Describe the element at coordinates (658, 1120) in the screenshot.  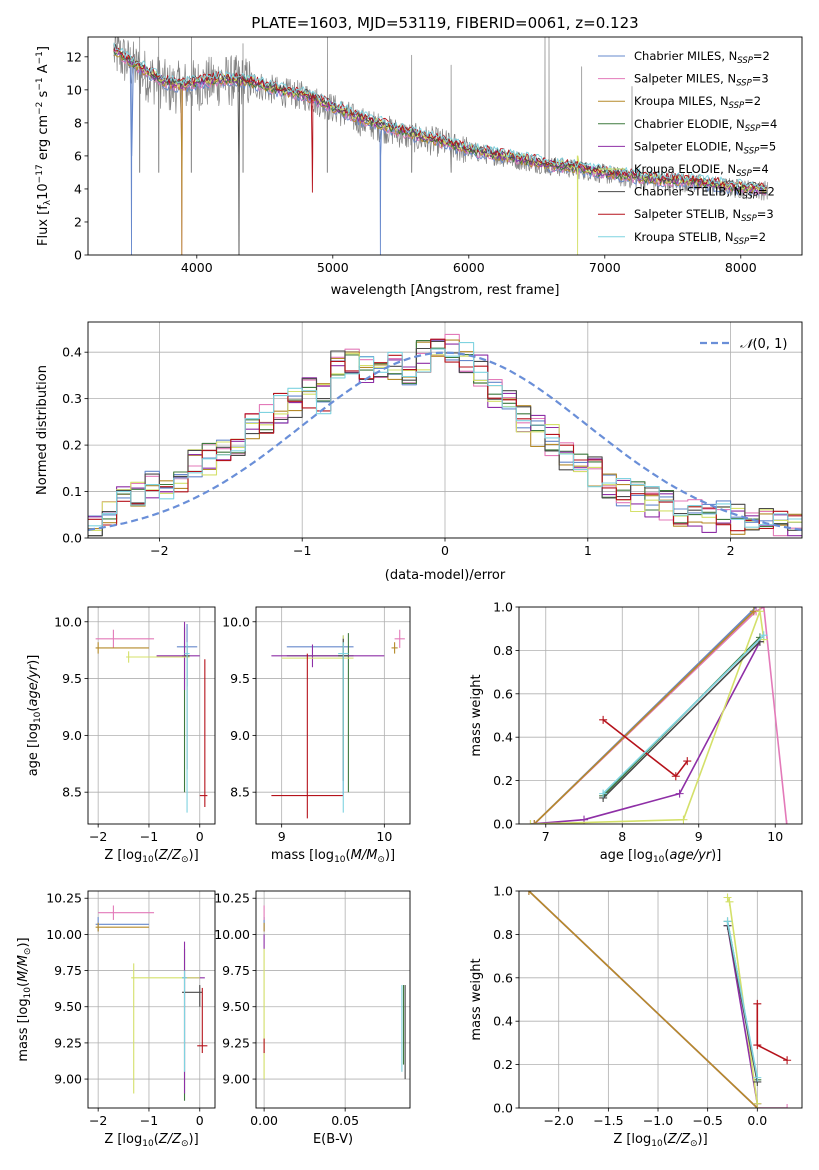
I see `x-tick-label: −1.0` at that location.